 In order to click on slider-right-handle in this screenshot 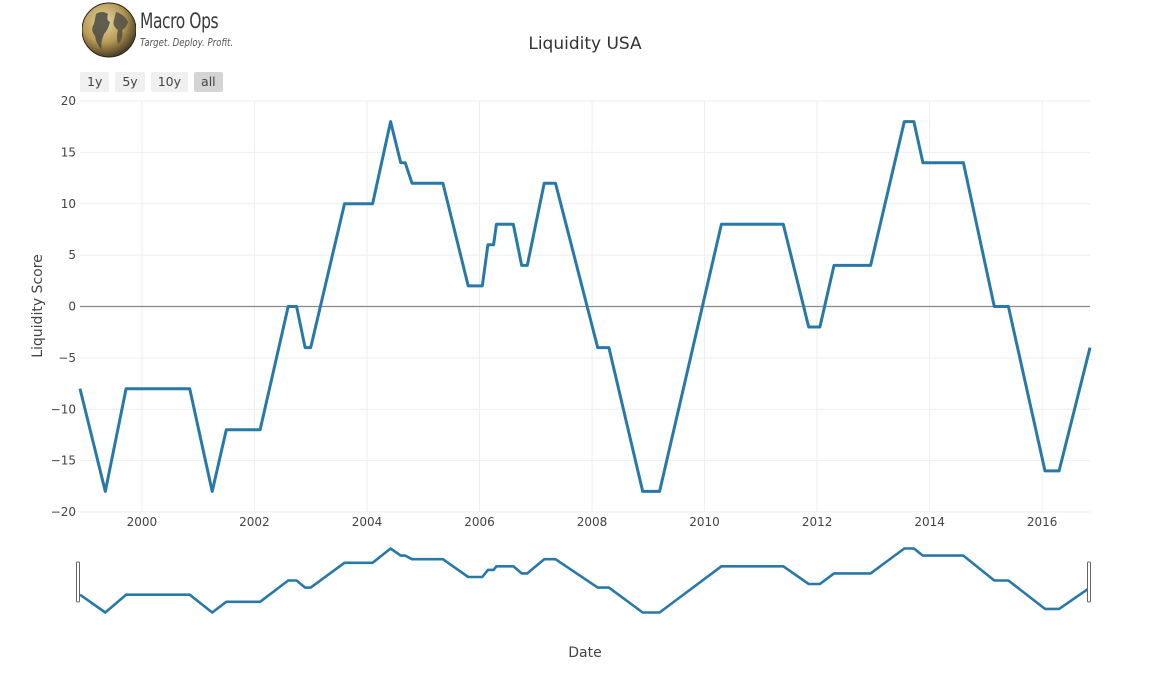, I will do `click(1089, 582)`.